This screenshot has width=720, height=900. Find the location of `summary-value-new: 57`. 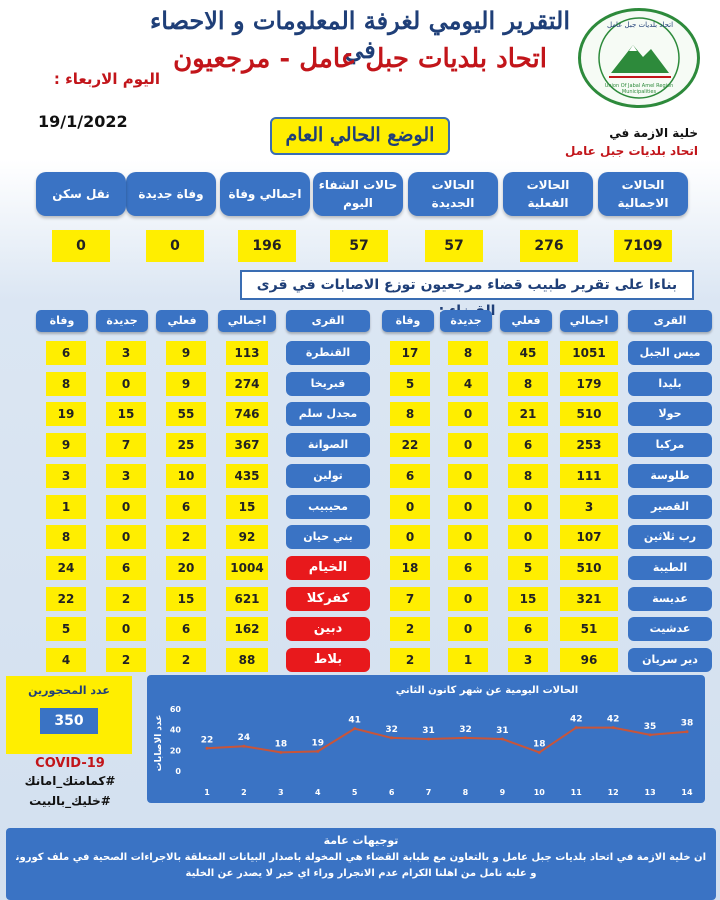

summary-value-new: 57 is located at coordinates (454, 246).